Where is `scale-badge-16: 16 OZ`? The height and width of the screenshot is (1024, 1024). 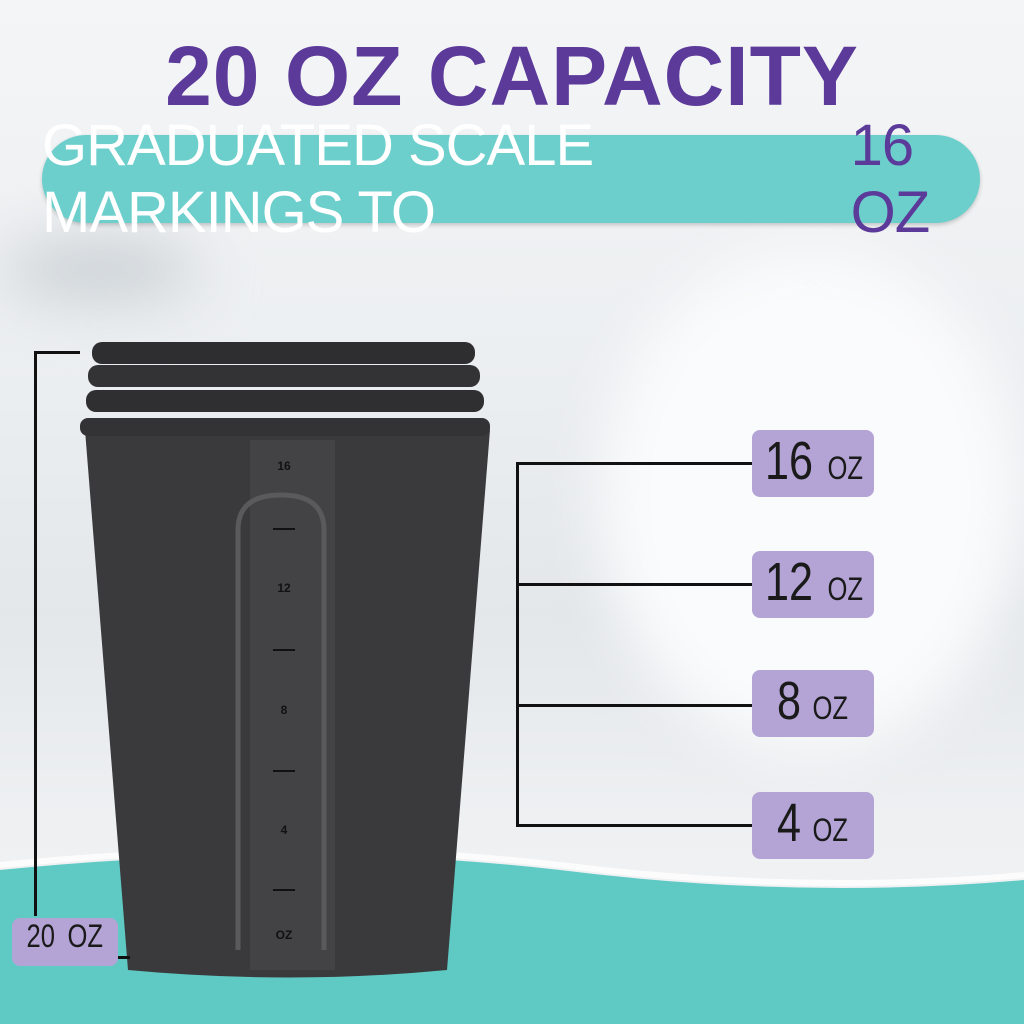
scale-badge-16: 16 OZ is located at coordinates (813, 463).